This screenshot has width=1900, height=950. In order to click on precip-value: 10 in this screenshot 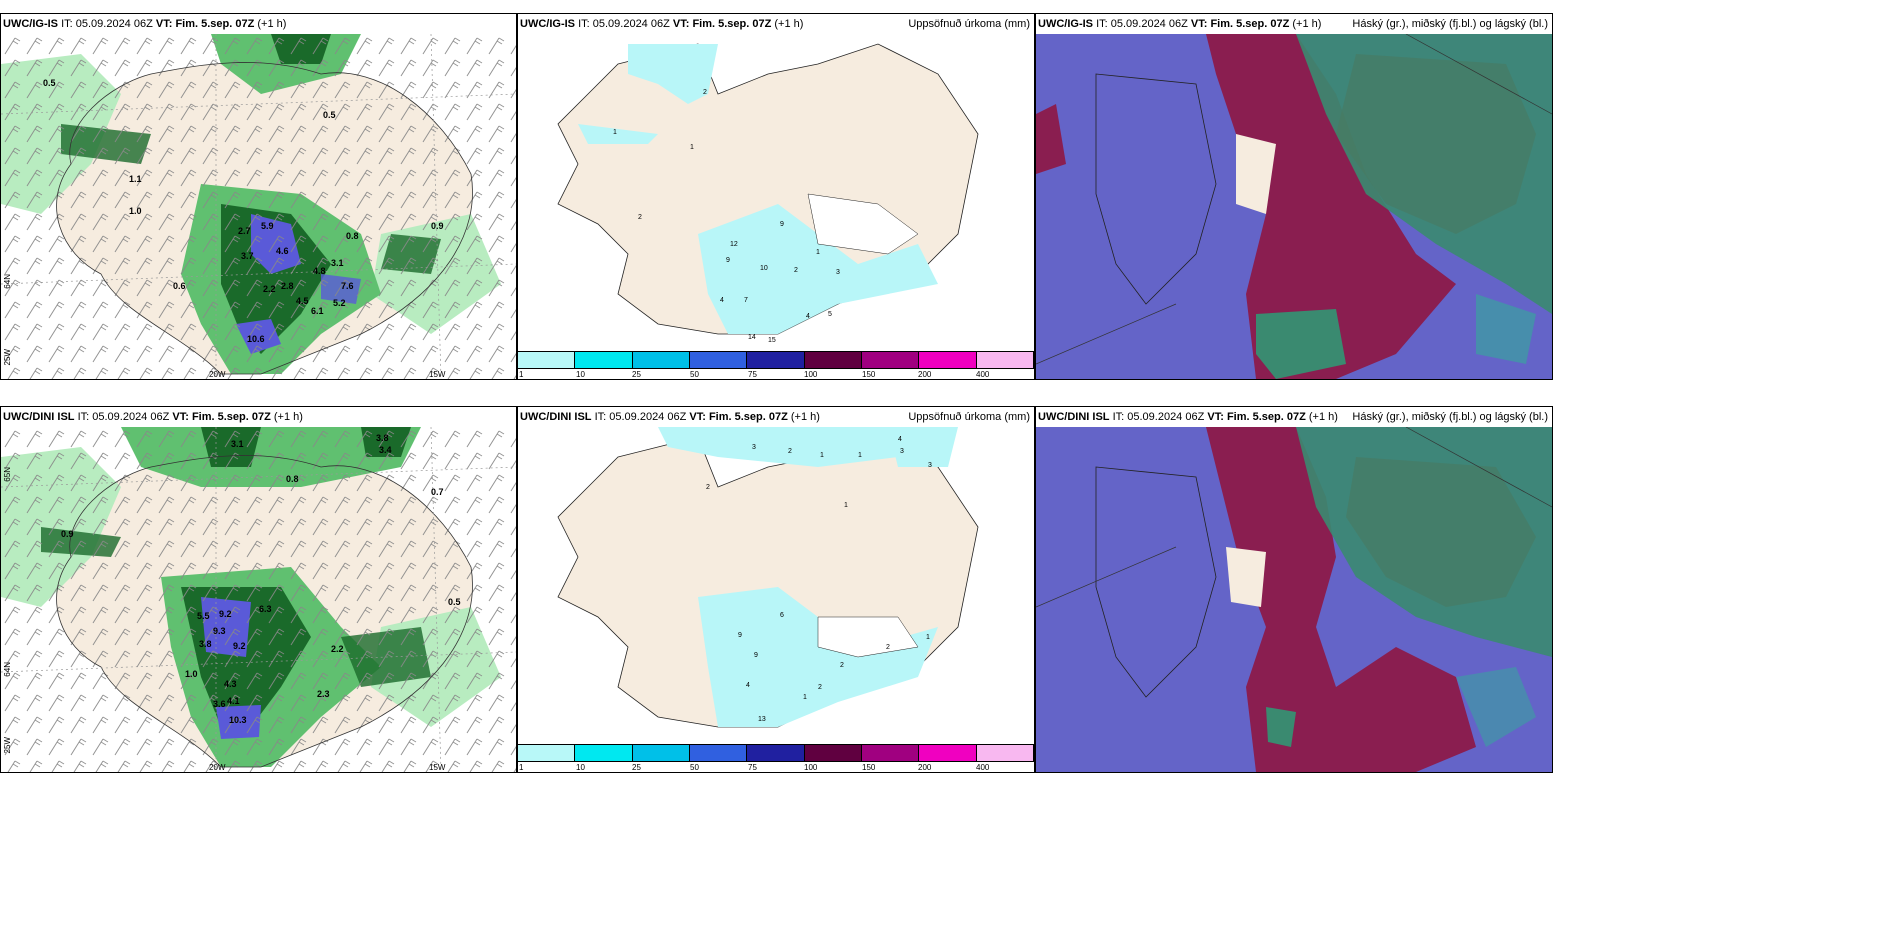, I will do `click(764, 268)`.